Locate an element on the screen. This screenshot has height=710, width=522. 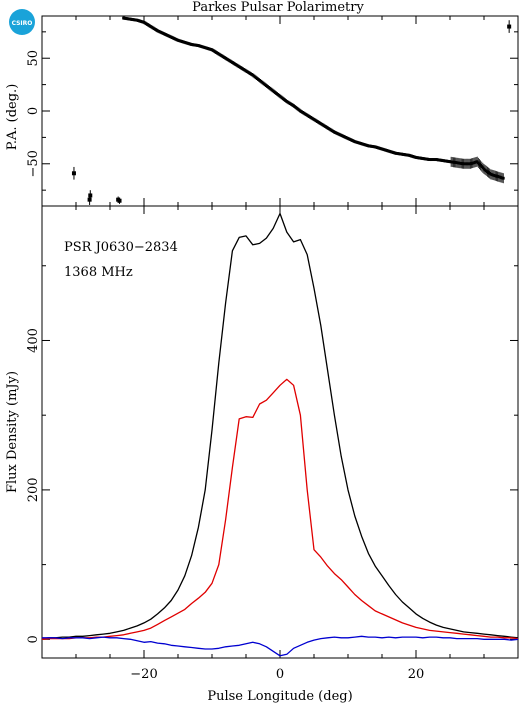
pa-ytick-label: −50 is located at coordinates (33, 163).